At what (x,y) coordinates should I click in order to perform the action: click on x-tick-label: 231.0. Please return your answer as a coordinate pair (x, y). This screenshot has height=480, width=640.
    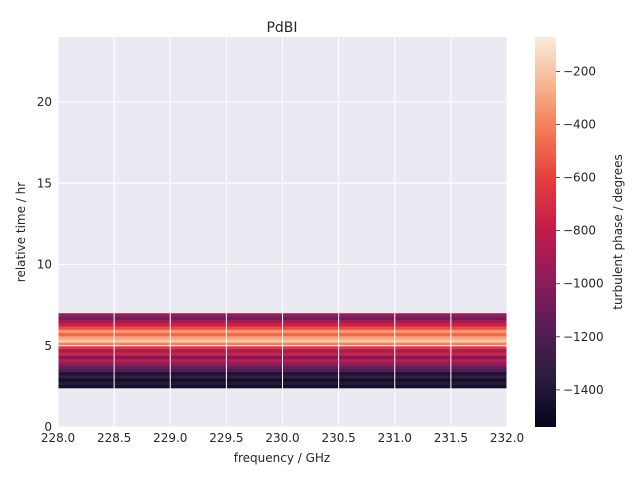
    Looking at the image, I should click on (395, 438).